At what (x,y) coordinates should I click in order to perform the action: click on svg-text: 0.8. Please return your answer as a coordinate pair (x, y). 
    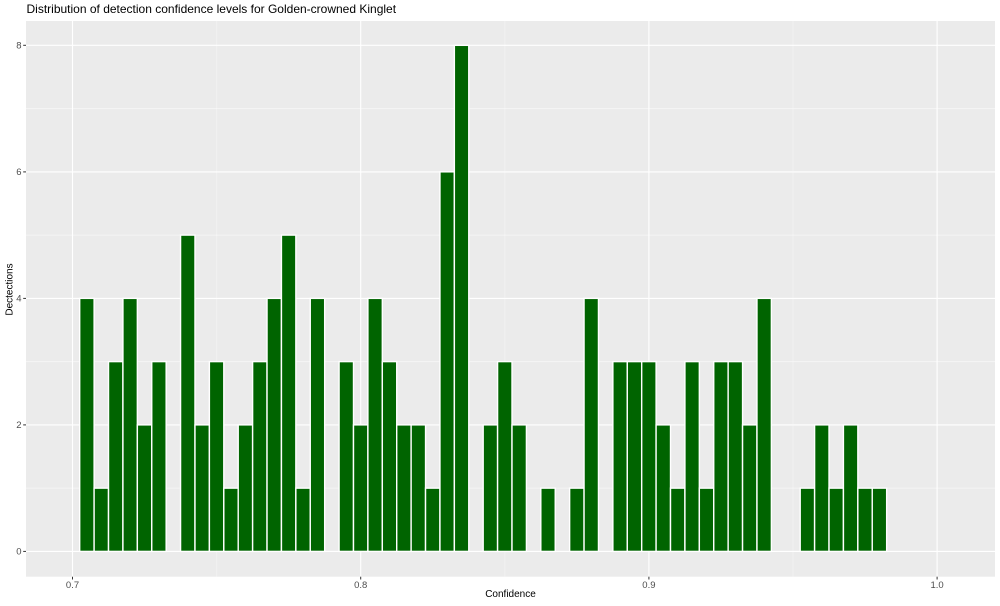
    Looking at the image, I should click on (360, 585).